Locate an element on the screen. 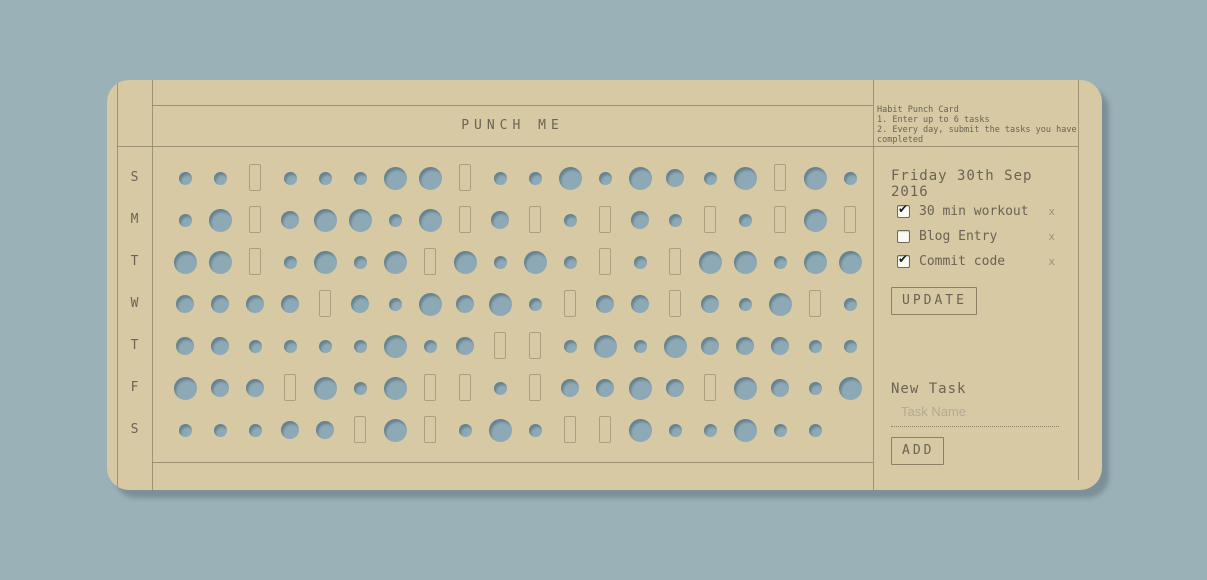 This screenshot has height=580, width=1207. day-label: M is located at coordinates (134, 219).